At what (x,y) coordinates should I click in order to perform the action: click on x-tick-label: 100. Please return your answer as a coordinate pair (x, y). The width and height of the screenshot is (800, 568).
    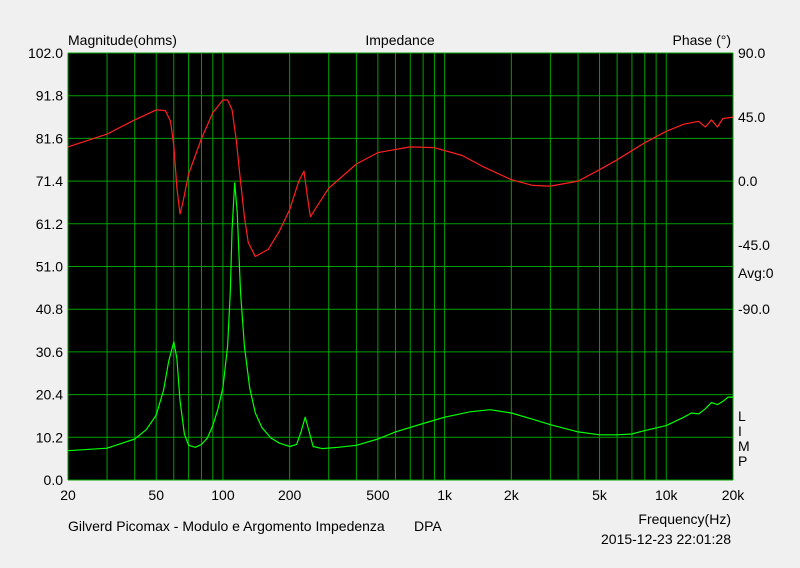
    Looking at the image, I should click on (223, 495).